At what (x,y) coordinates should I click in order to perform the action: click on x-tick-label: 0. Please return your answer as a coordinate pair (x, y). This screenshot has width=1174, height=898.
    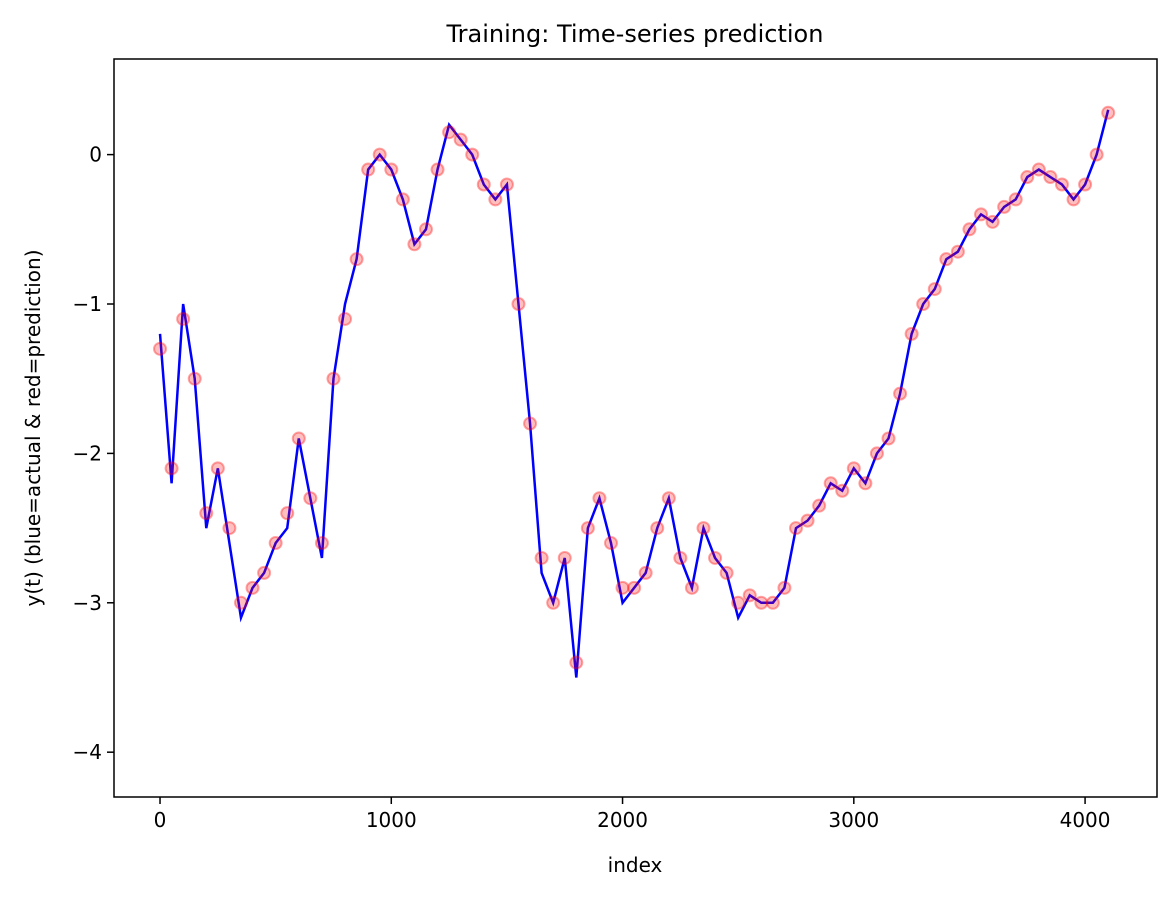
    Looking at the image, I should click on (160, 820).